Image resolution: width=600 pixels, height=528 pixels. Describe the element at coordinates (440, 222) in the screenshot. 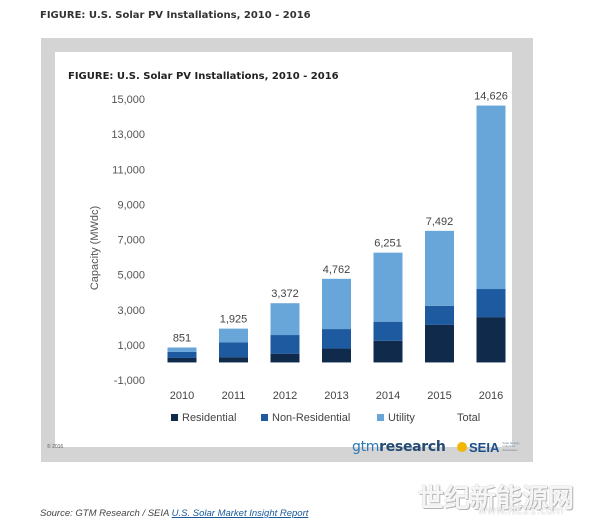

I see `total-data-label: 7,492` at that location.